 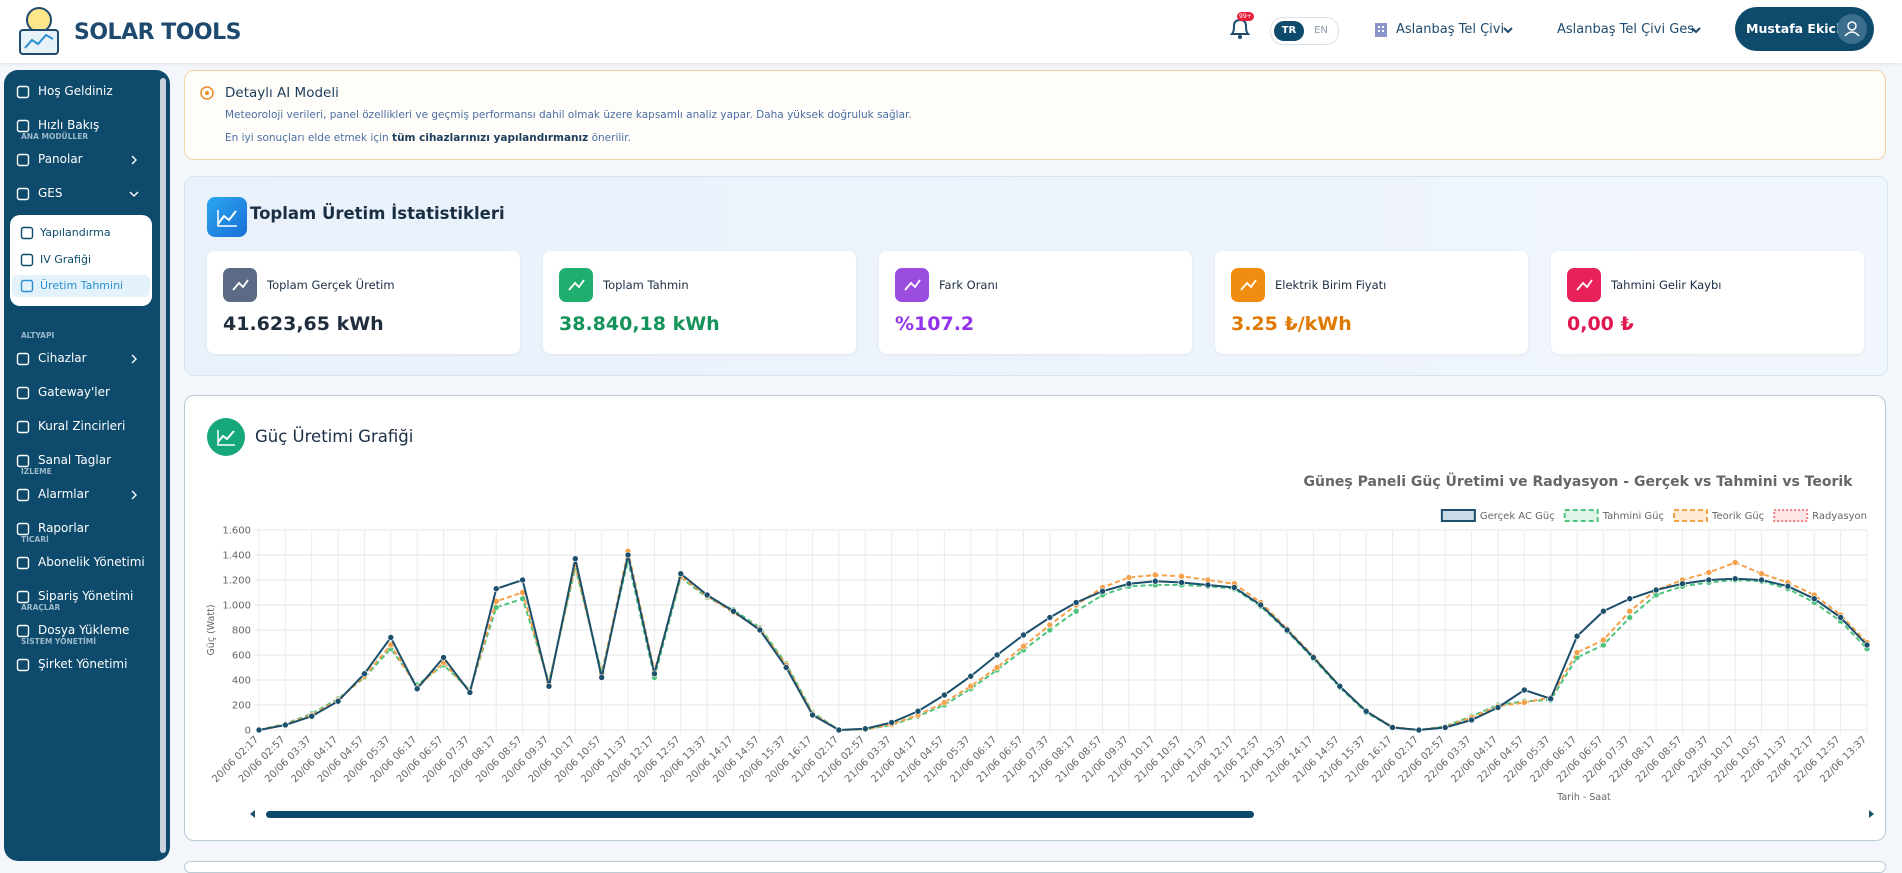 I want to click on menu-item: Kural Zincirleri, so click(x=82, y=426).